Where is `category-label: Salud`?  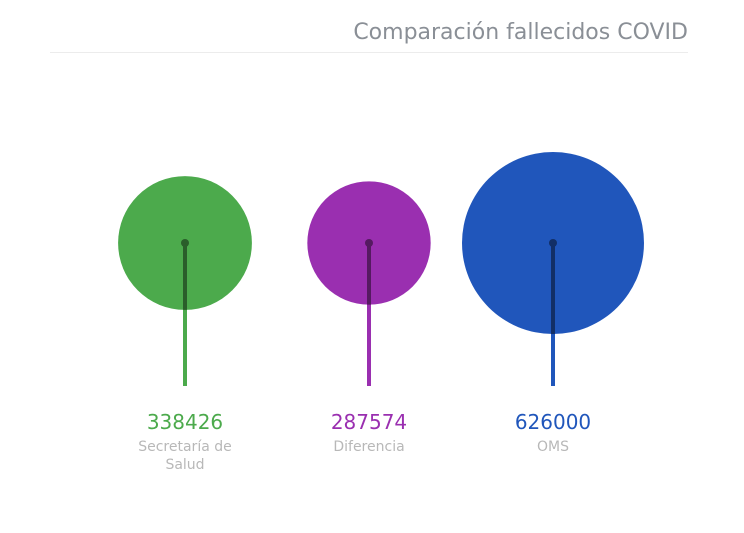 category-label: Salud is located at coordinates (184, 465).